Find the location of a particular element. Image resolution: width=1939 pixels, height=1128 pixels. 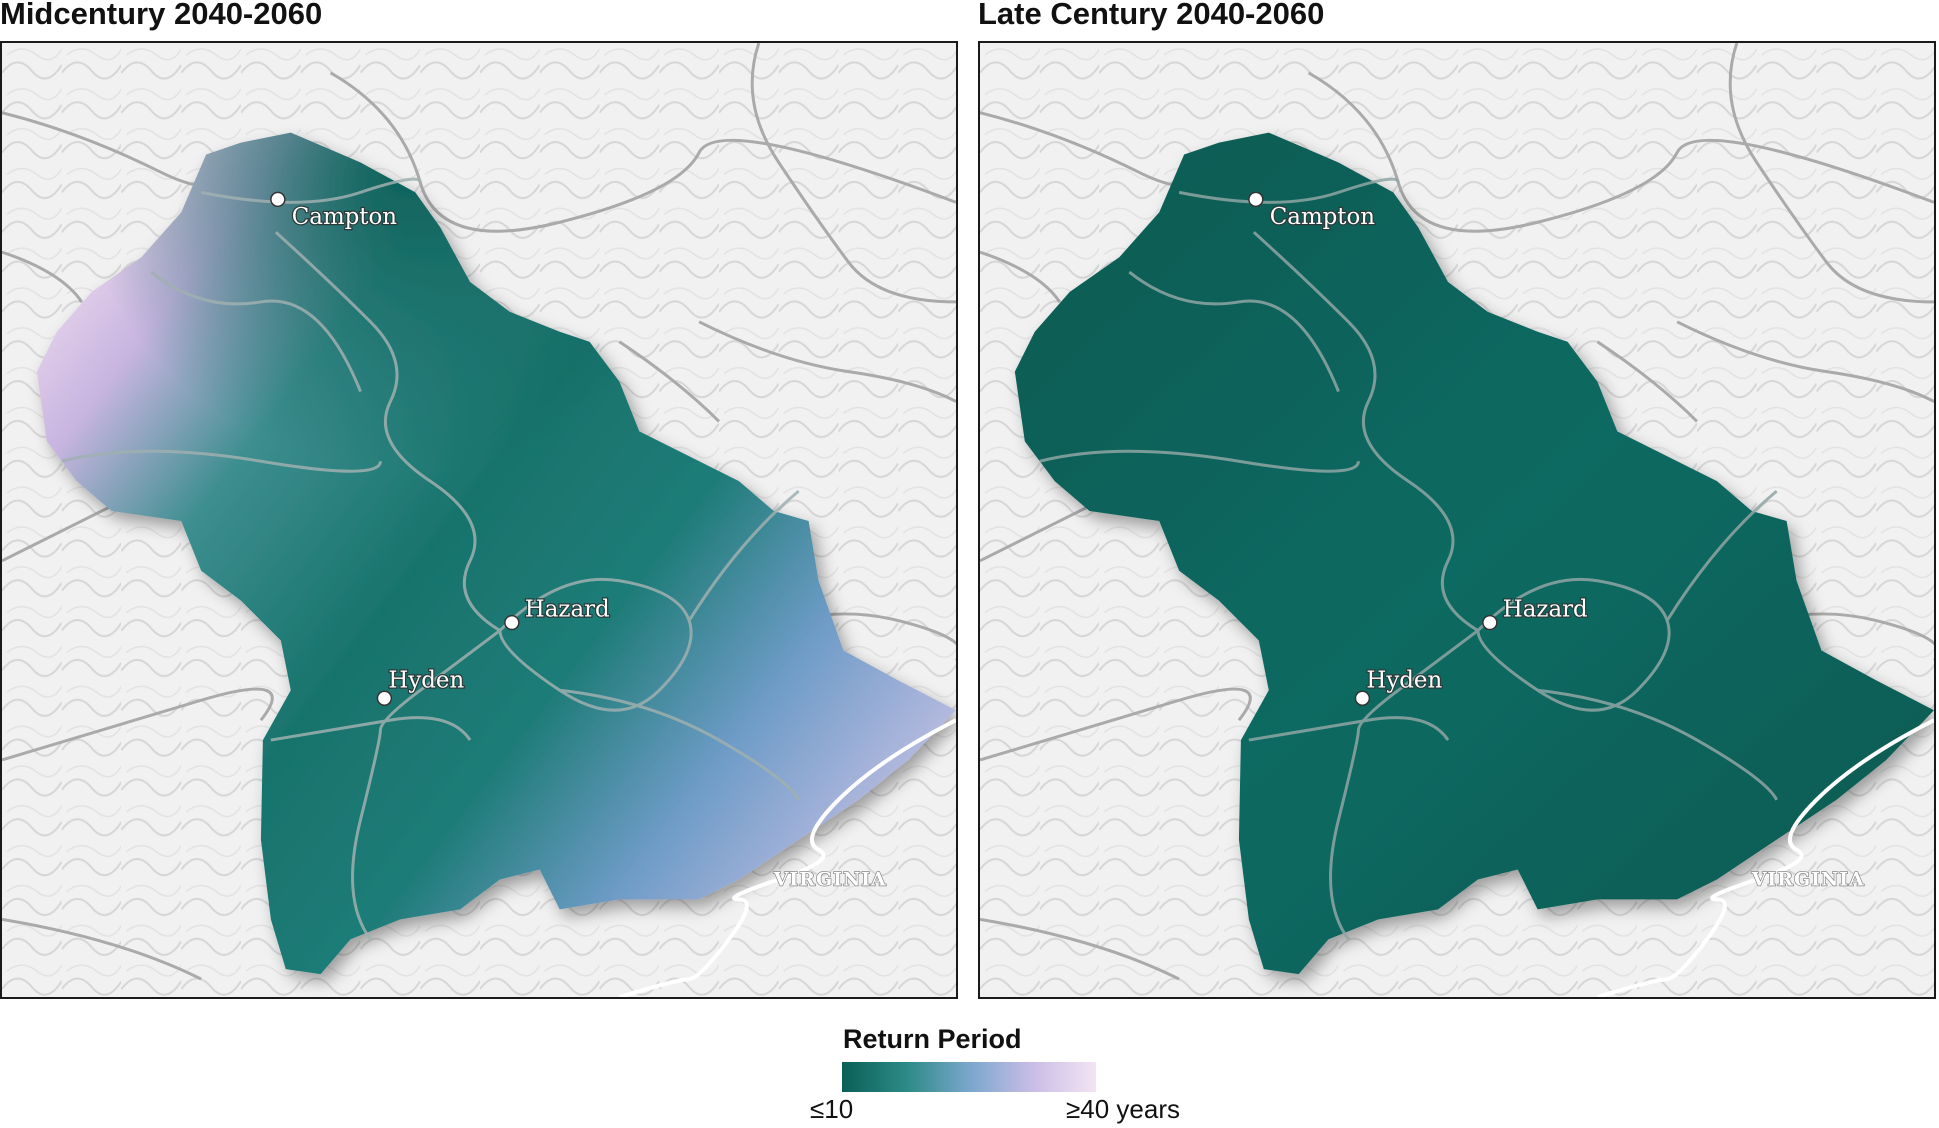

legend-max-label: ≥40 years is located at coordinates (1123, 1109).